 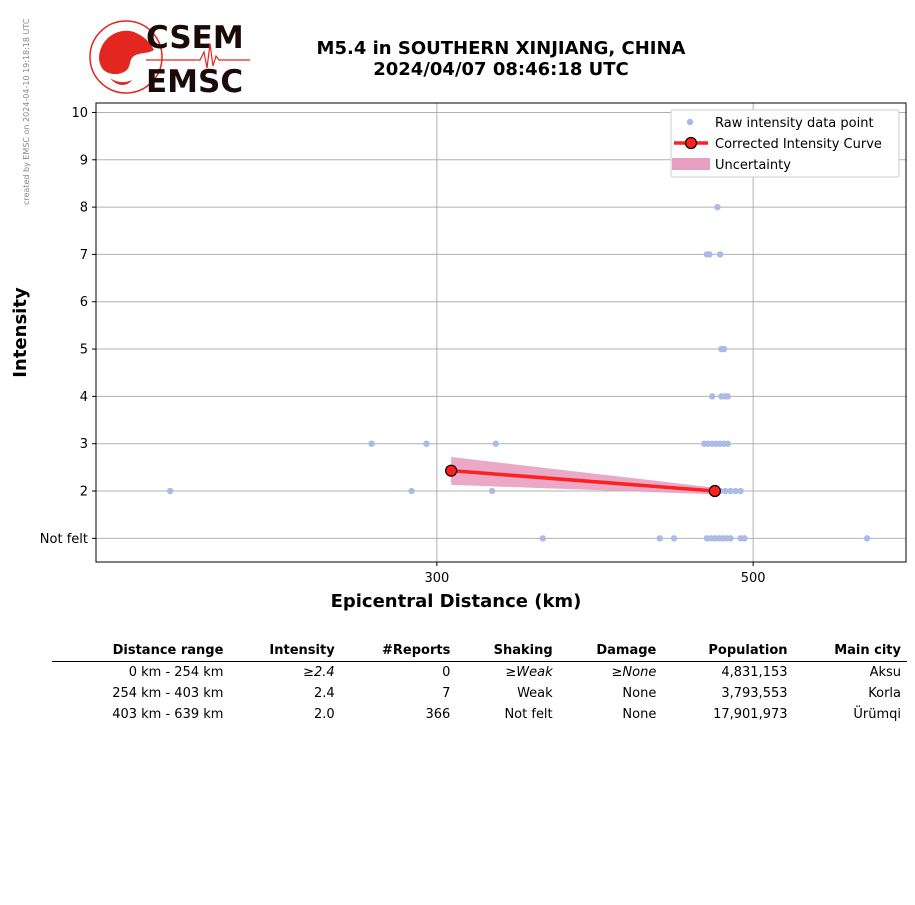 What do you see at coordinates (690, 122) in the screenshot?
I see `legend-raw-marker` at bounding box center [690, 122].